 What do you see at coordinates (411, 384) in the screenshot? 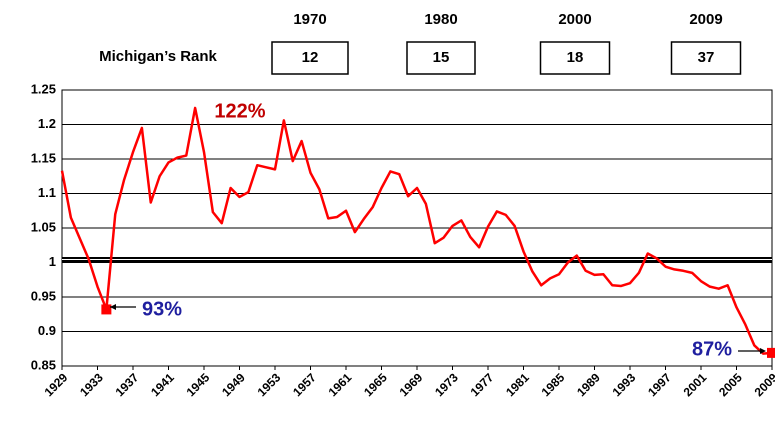
I see `x-tick-label: 1969` at bounding box center [411, 384].